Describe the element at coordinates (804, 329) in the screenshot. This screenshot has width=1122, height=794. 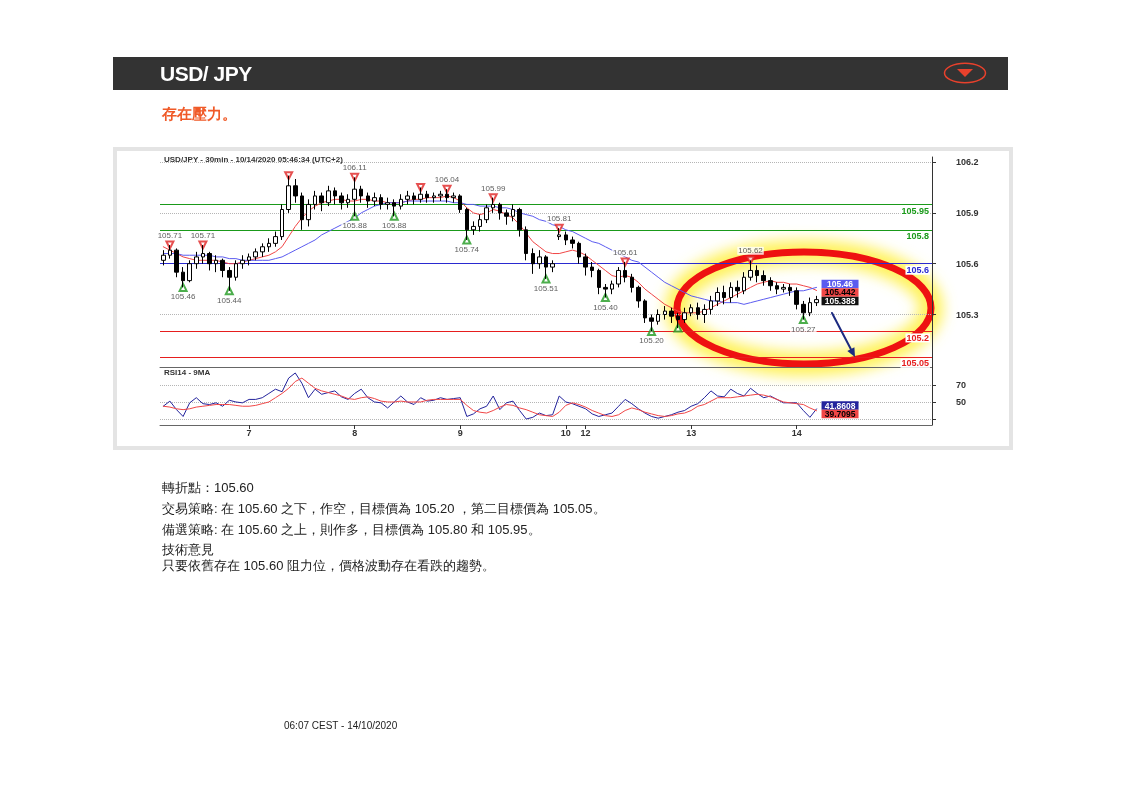
I see `data-label: 105.27` at that location.